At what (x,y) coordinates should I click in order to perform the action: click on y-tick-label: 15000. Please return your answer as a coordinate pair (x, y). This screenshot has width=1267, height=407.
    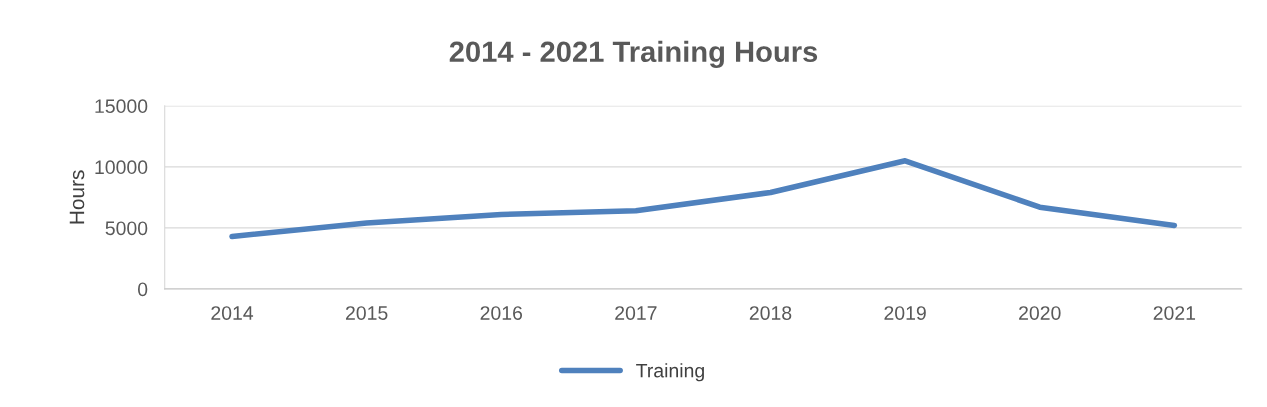
    Looking at the image, I should click on (121, 106).